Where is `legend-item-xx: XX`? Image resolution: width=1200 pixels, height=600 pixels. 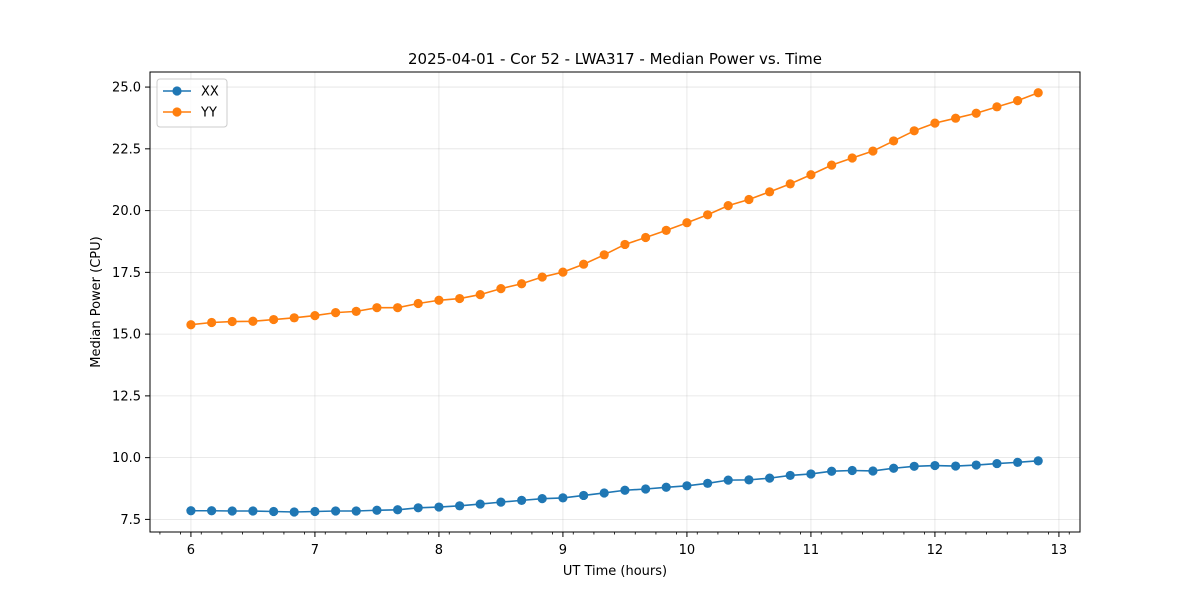 legend-item-xx: XX is located at coordinates (191, 92).